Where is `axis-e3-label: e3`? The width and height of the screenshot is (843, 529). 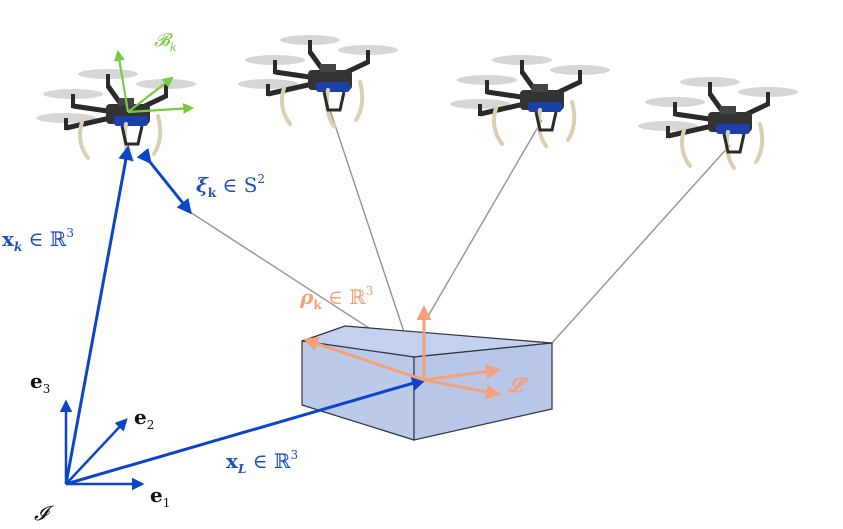
axis-e3-label: e3 is located at coordinates (40, 382).